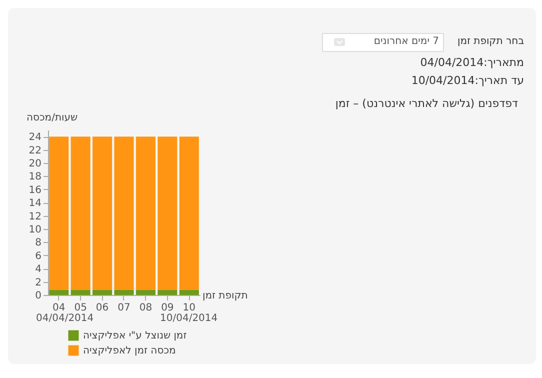 Image resolution: width=542 pixels, height=378 pixels. I want to click on x-axis-title: תקופת זמן, so click(225, 296).